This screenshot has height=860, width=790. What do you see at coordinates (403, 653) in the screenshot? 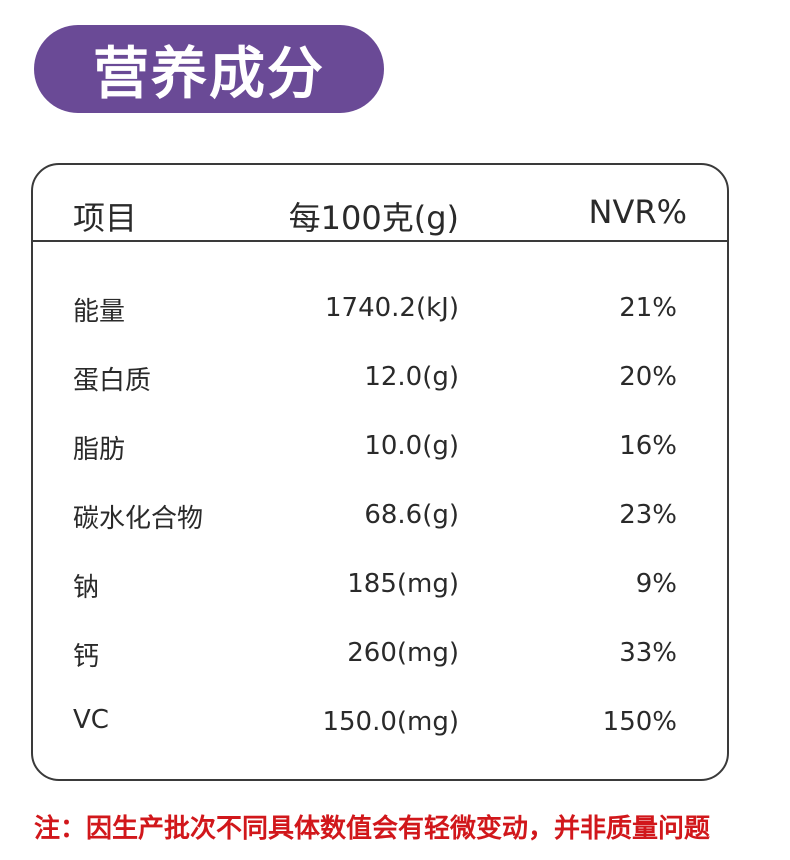
I see `row-amount: 260(mg)` at bounding box center [403, 653].